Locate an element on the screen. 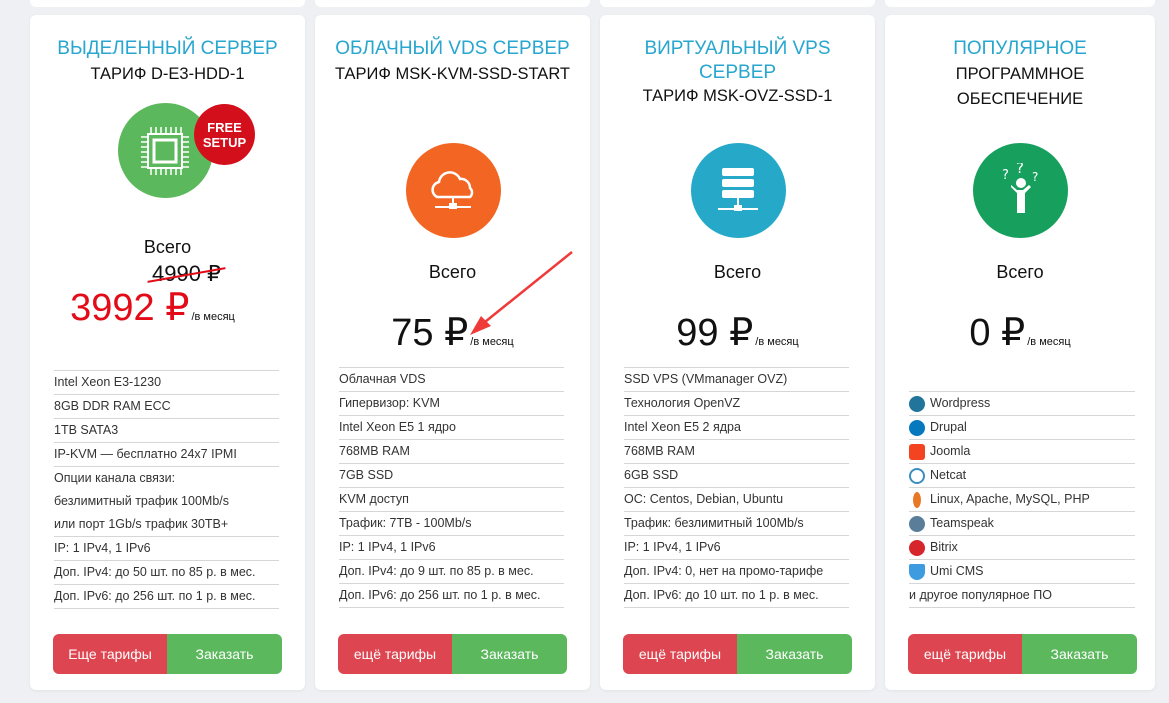 This screenshot has height=703, width=1169. feature-item: Трафик: 7TB - 100Mb/s is located at coordinates (451, 524).